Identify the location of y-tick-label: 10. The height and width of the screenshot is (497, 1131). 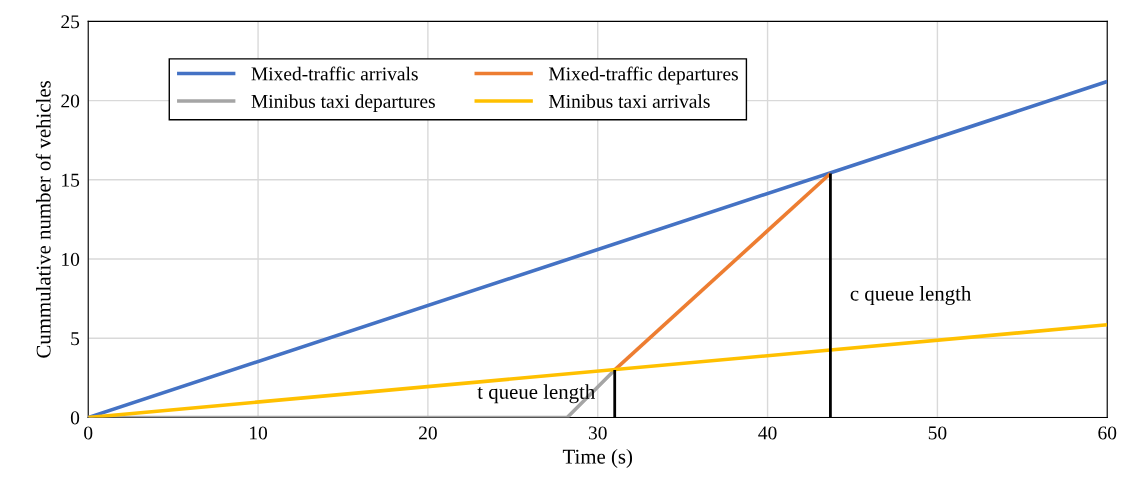
(71, 259).